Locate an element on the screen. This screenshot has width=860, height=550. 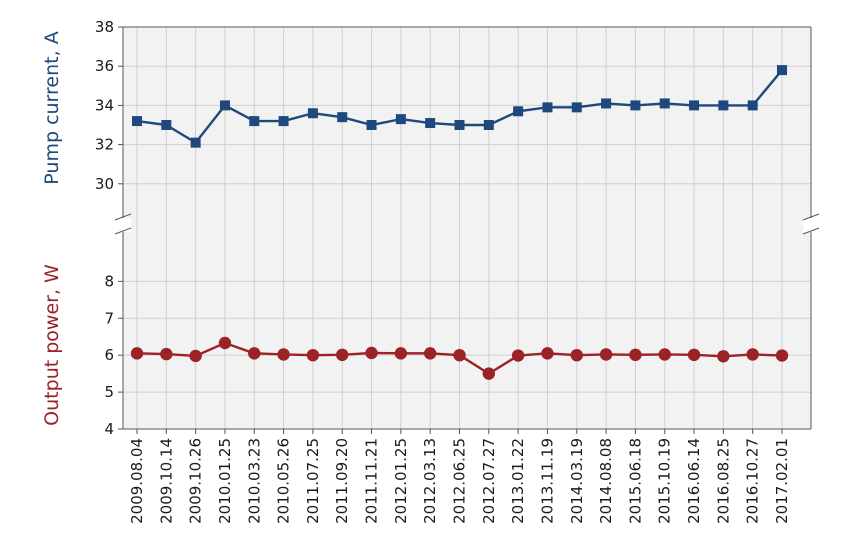
x-tick-label: 2011.09.20 is located at coordinates (342, 481).